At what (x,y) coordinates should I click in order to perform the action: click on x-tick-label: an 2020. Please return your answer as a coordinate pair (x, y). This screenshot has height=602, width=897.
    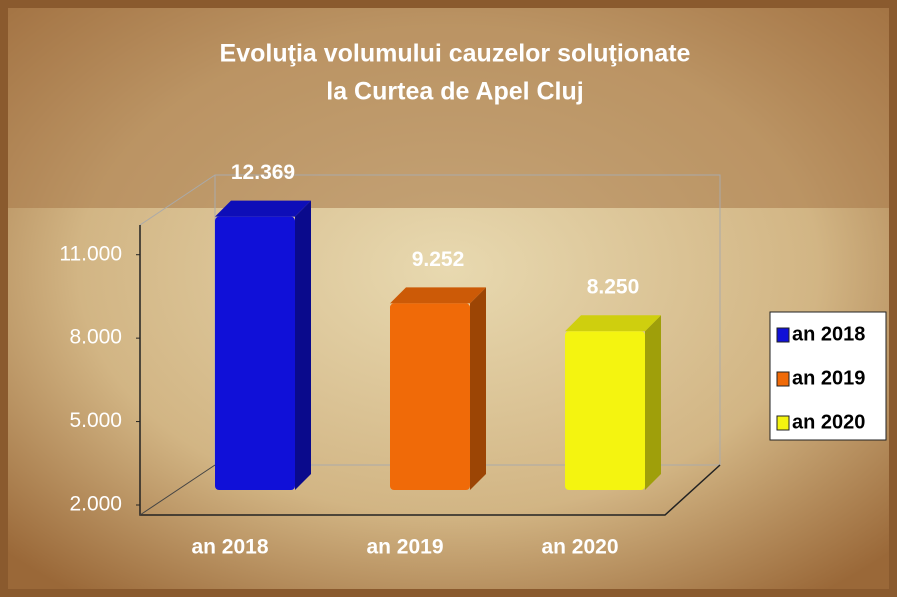
    Looking at the image, I should click on (579, 547).